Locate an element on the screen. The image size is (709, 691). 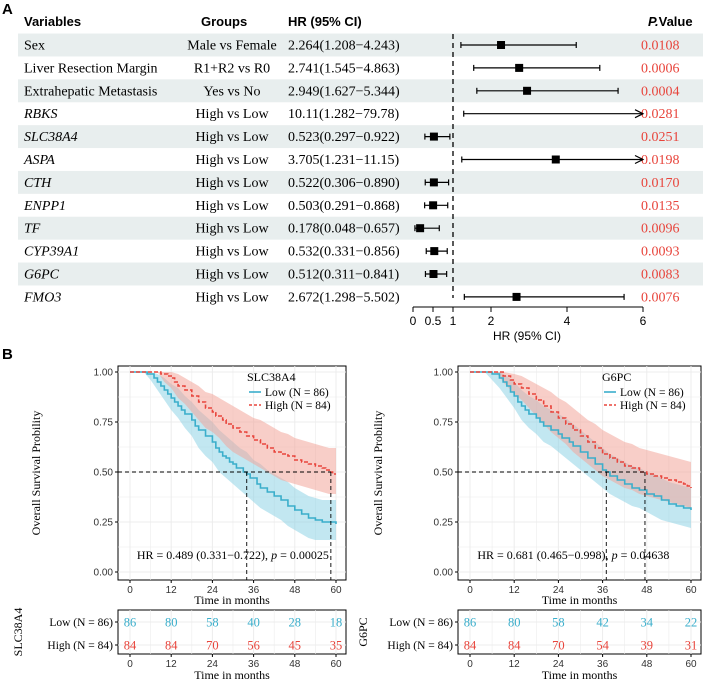
risk-count: 70 is located at coordinates (212, 646).